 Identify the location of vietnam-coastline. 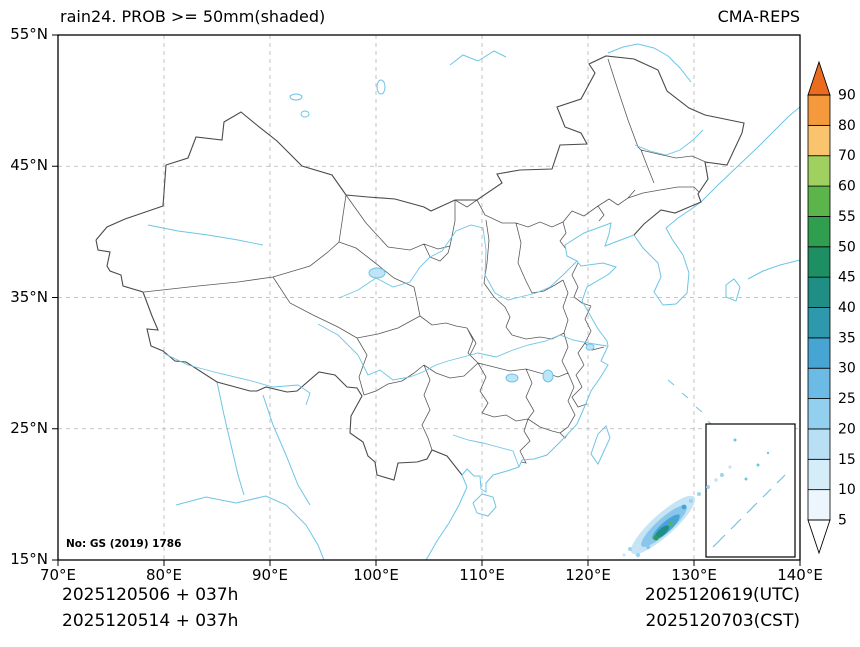
(446, 517).